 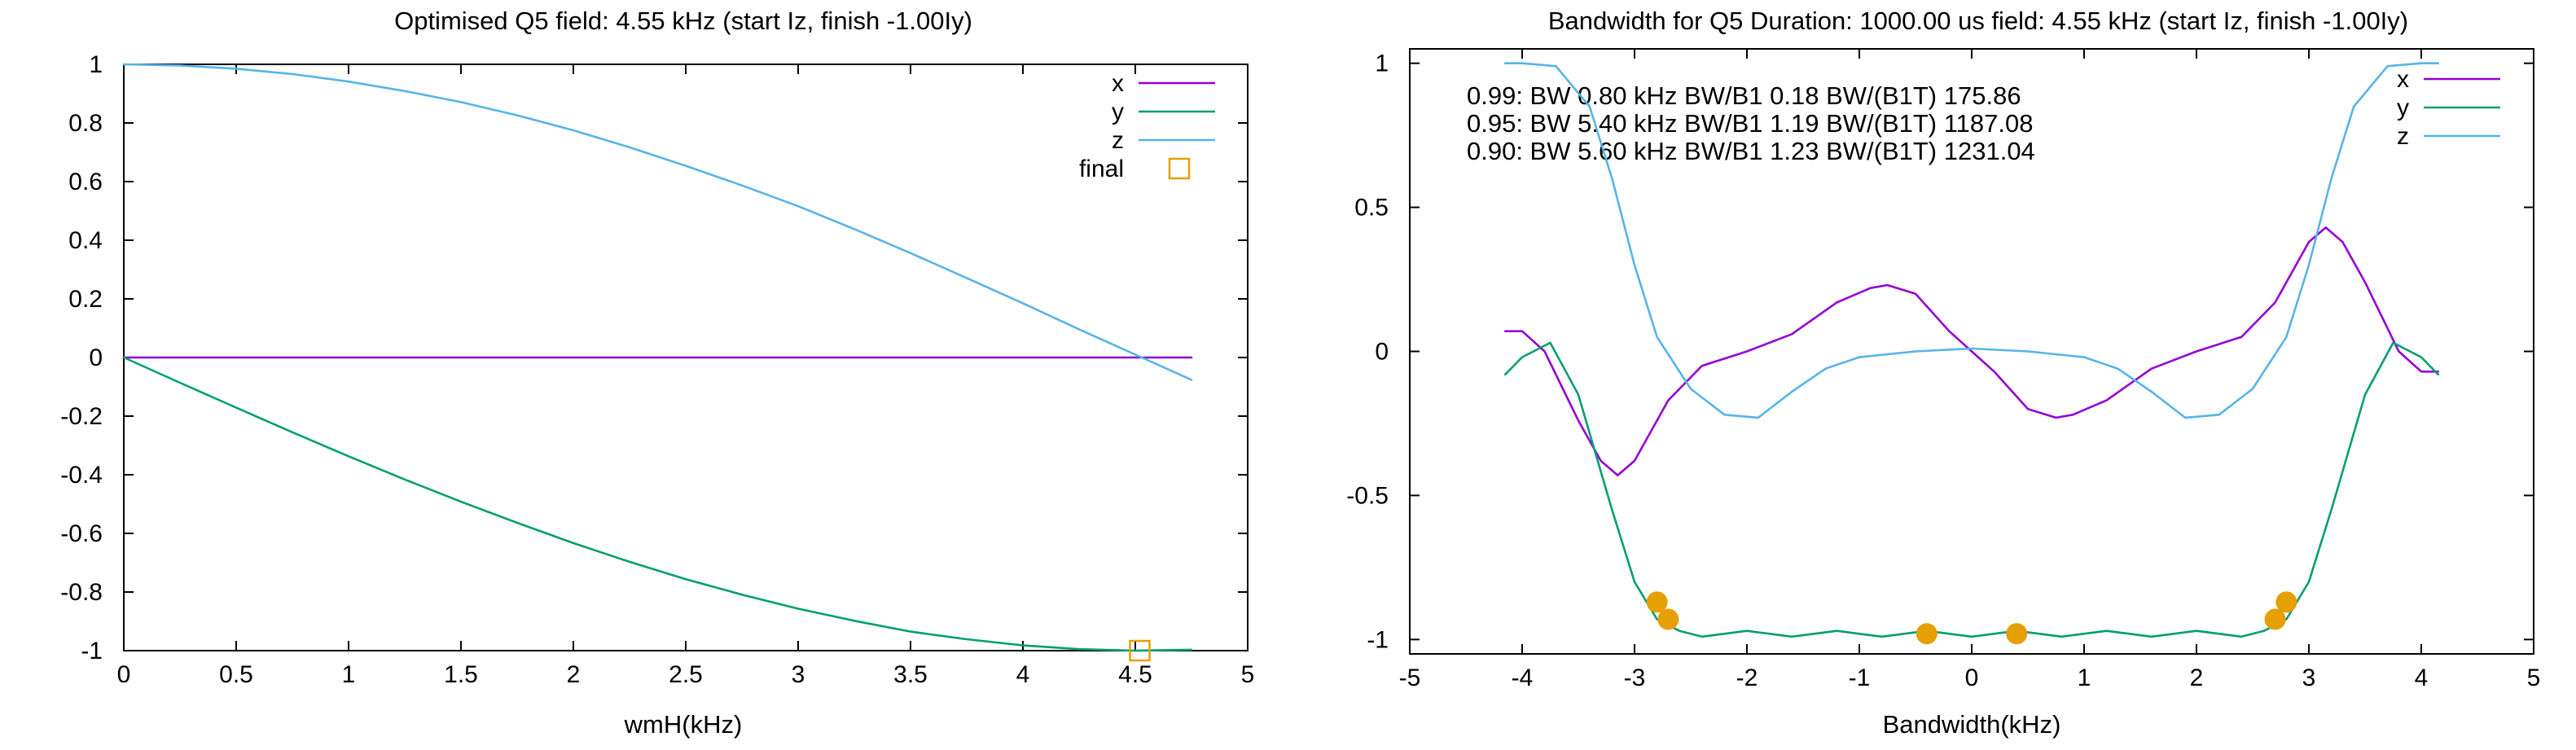 What do you see at coordinates (1135, 674) in the screenshot?
I see `x-tick-label: 4.5` at bounding box center [1135, 674].